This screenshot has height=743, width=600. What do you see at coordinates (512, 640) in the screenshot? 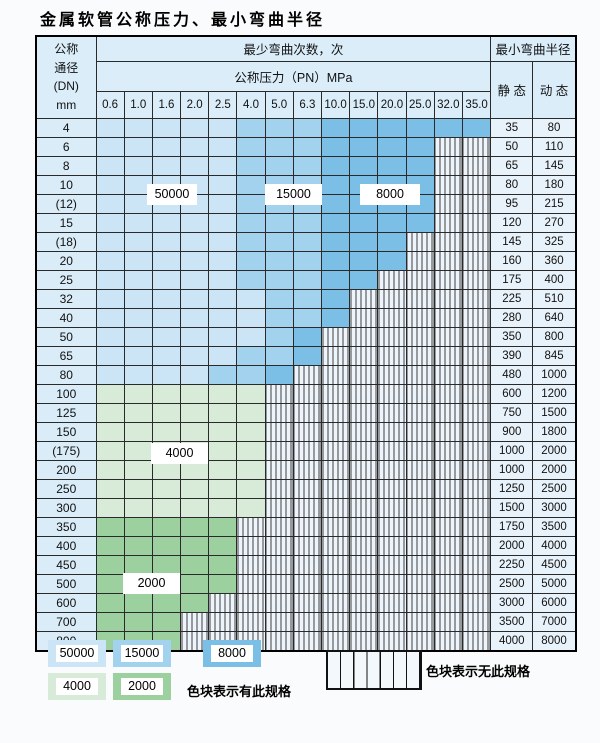
I see `static-radius-value: 4000` at bounding box center [512, 640].